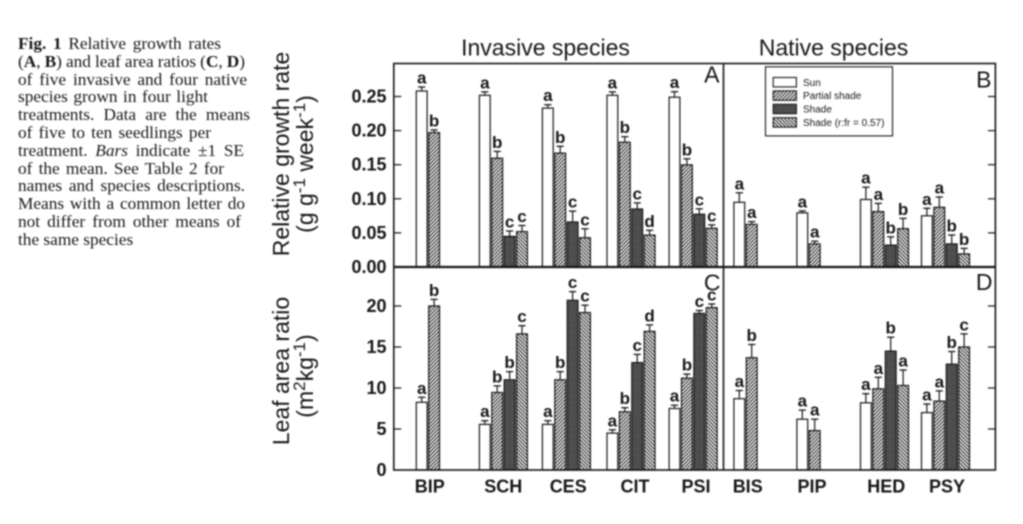  What do you see at coordinates (811, 487) in the screenshot?
I see `svg-text: PIP` at bounding box center [811, 487].